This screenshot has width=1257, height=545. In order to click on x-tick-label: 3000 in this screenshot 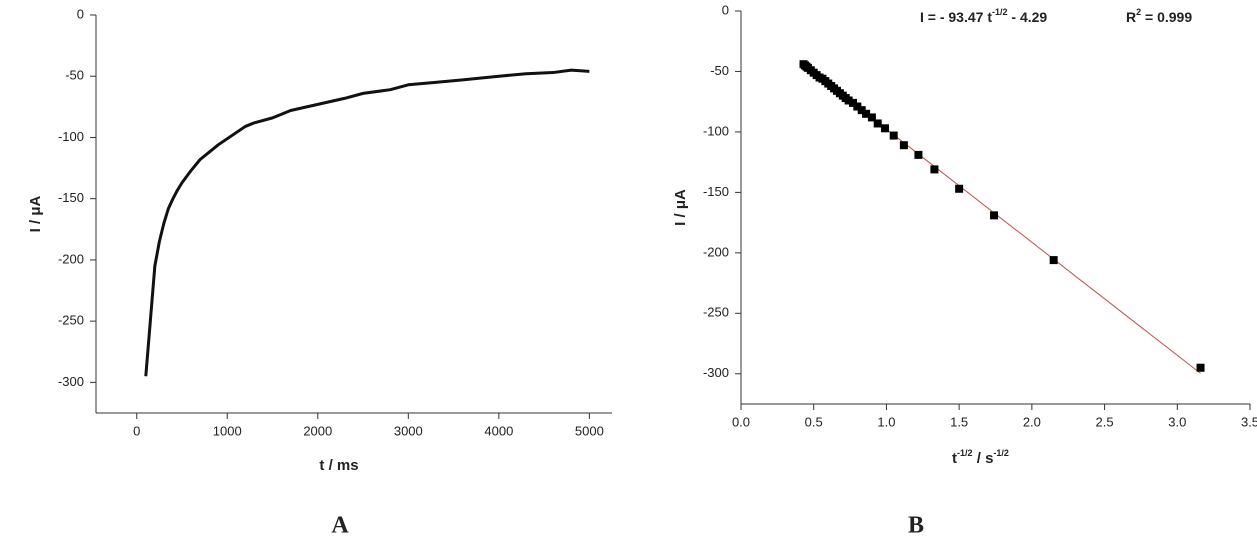, I will do `click(408, 430)`.